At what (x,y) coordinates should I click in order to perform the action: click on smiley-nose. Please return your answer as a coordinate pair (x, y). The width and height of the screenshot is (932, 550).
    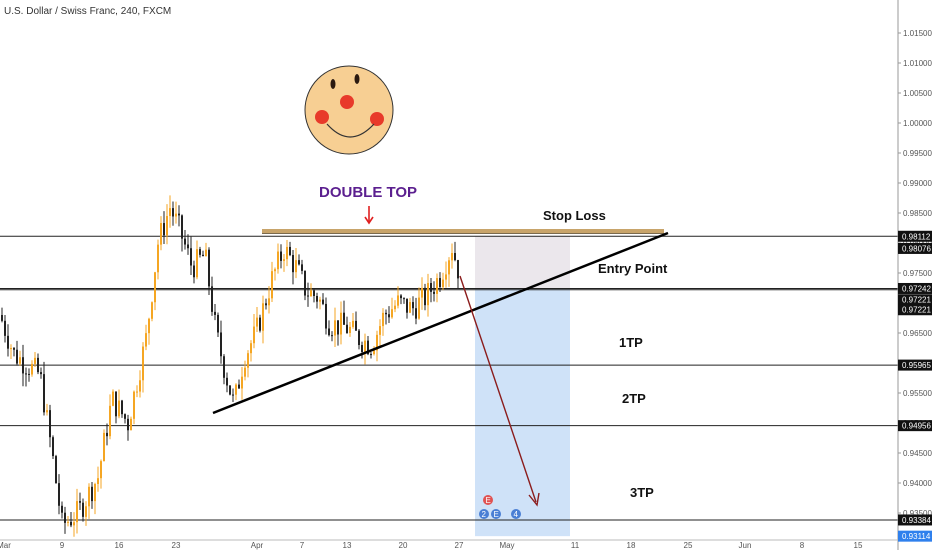
    Looking at the image, I should click on (347, 102).